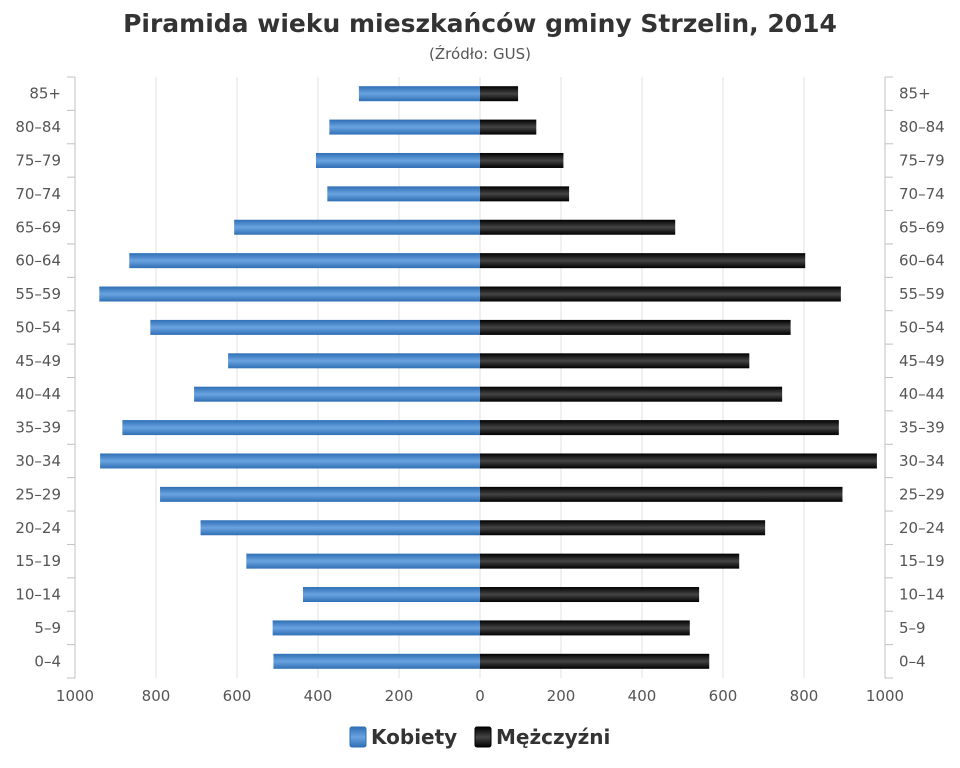  What do you see at coordinates (38, 428) in the screenshot?
I see `left-category-label: 35–39` at bounding box center [38, 428].